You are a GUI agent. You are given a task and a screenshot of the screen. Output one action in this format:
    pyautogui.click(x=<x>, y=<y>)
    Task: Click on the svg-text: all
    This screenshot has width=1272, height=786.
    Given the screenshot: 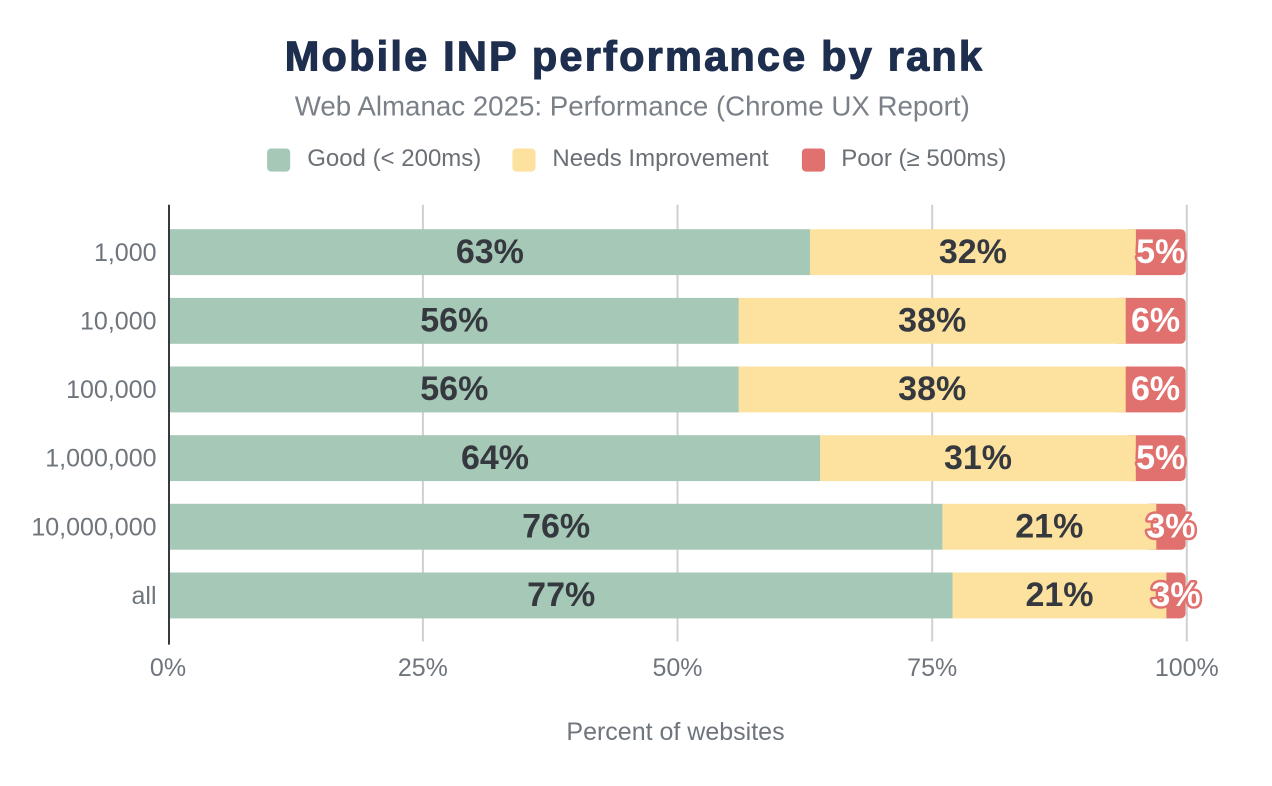 What is the action you would take?
    pyautogui.click(x=143, y=596)
    